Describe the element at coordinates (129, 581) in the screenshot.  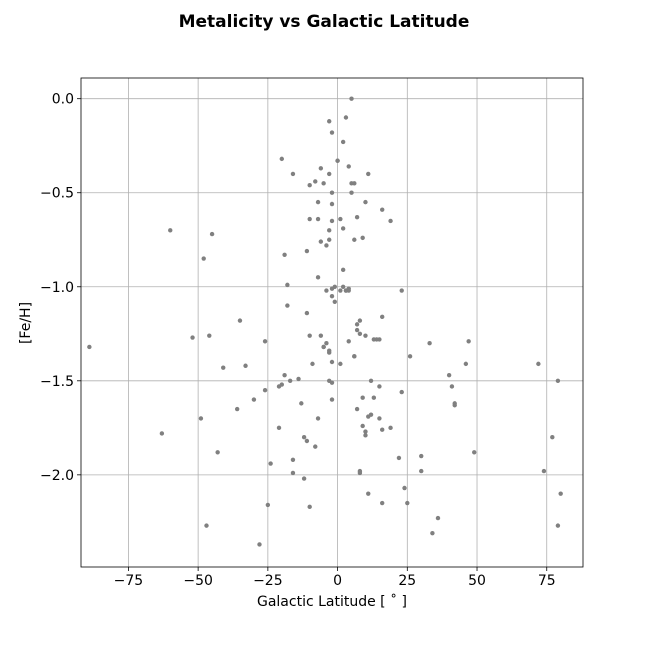
I see `x-tick-label: −75` at that location.